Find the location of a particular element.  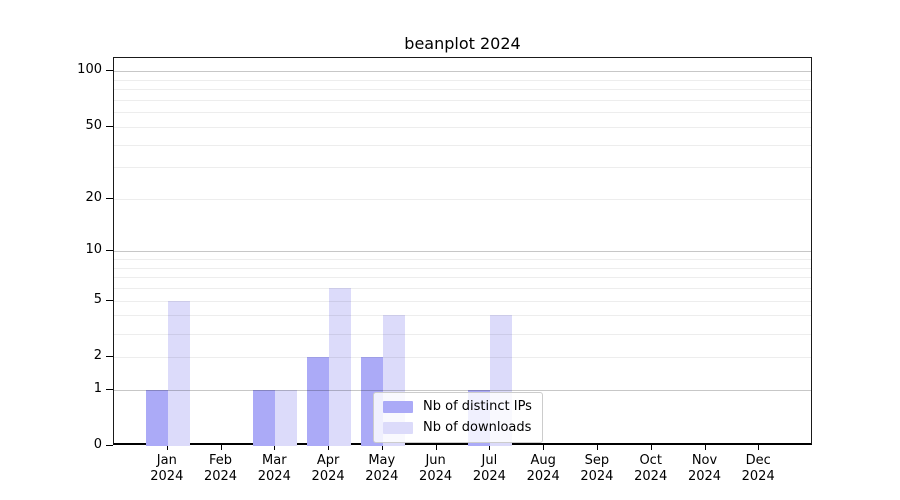

y-tick-label: 5 is located at coordinates (97, 299).